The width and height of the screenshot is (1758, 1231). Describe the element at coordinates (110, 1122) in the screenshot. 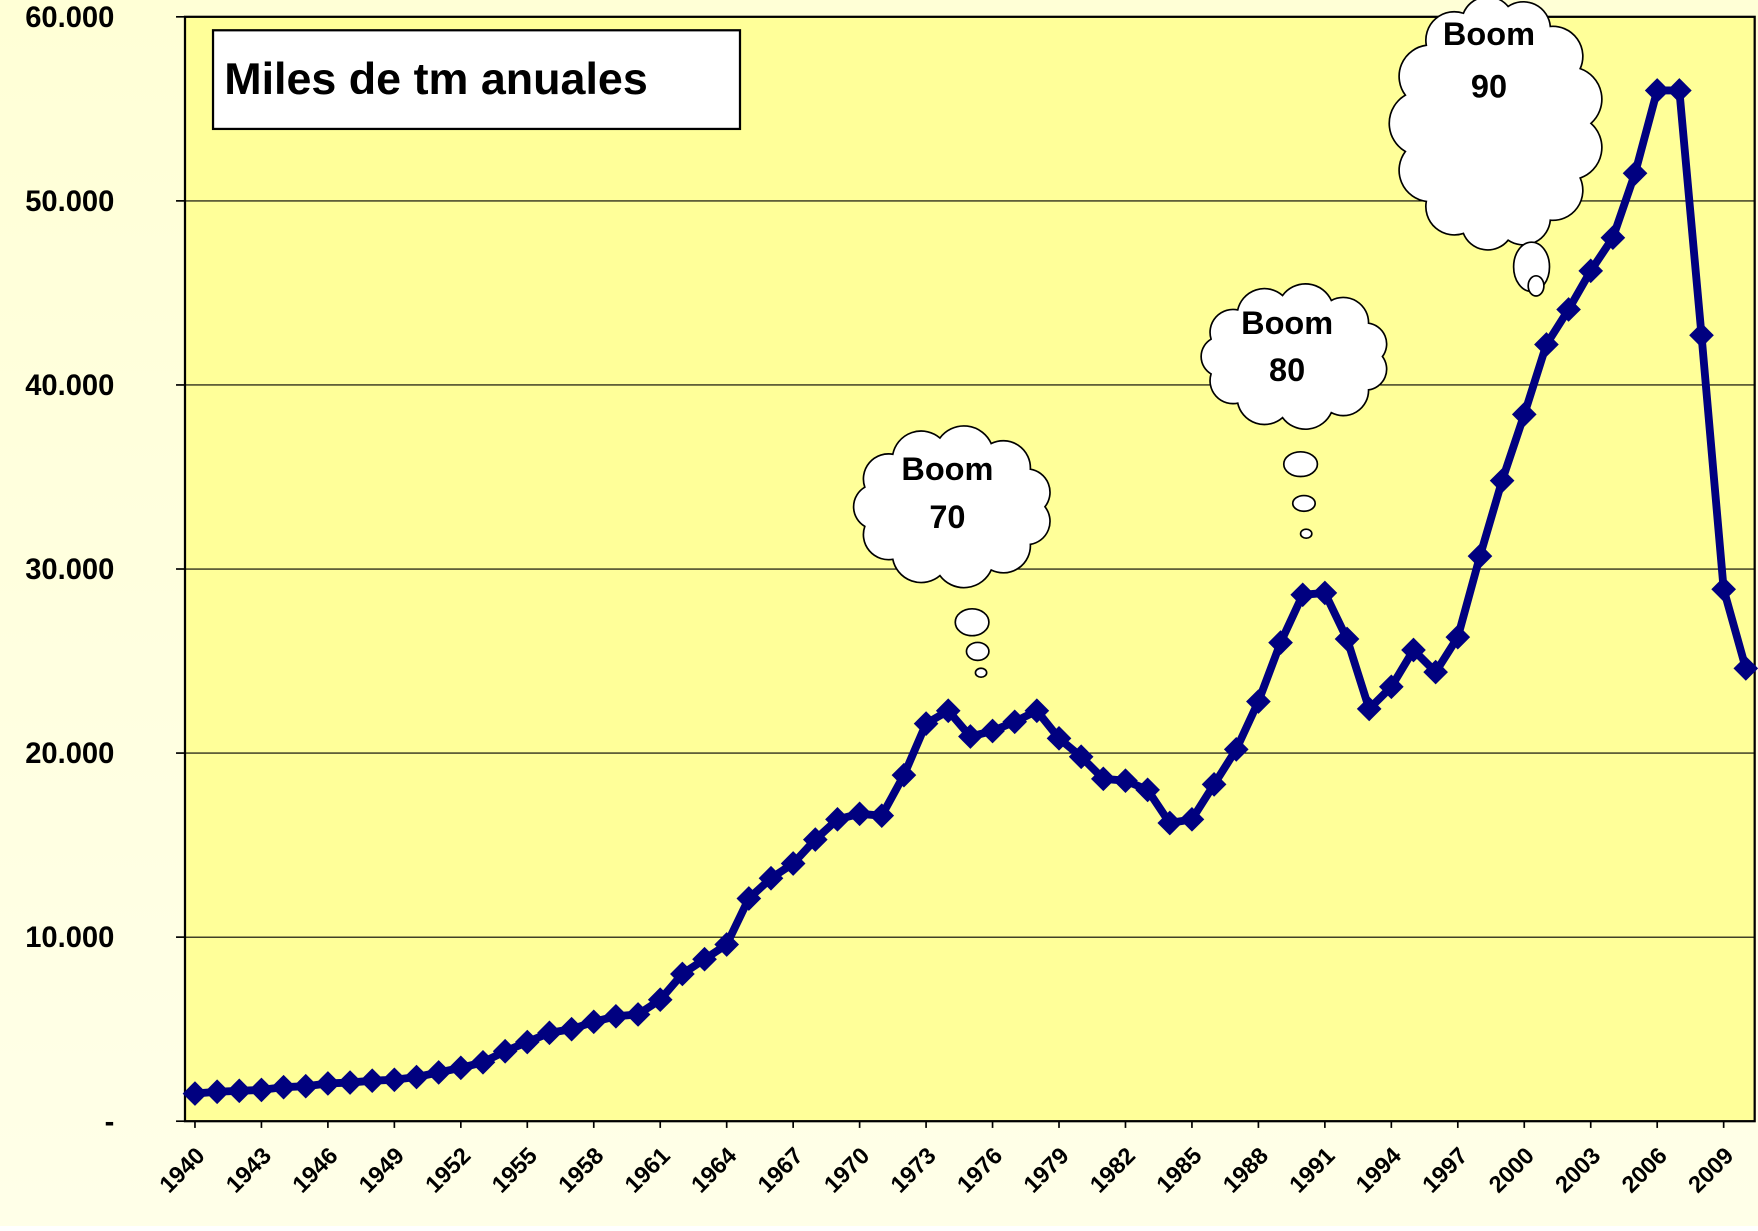

I see `y-tick-label: -` at that location.